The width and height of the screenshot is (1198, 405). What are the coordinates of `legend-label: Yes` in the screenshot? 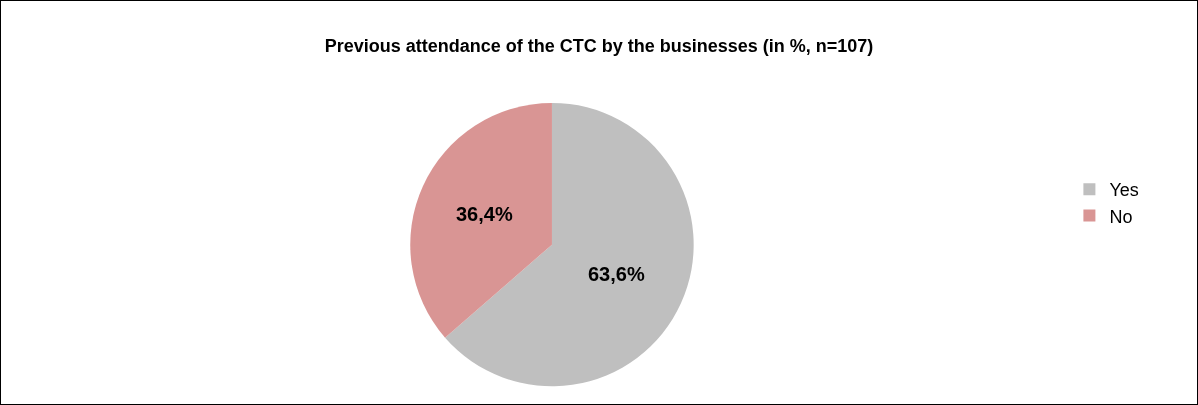 It's located at (1124, 190).